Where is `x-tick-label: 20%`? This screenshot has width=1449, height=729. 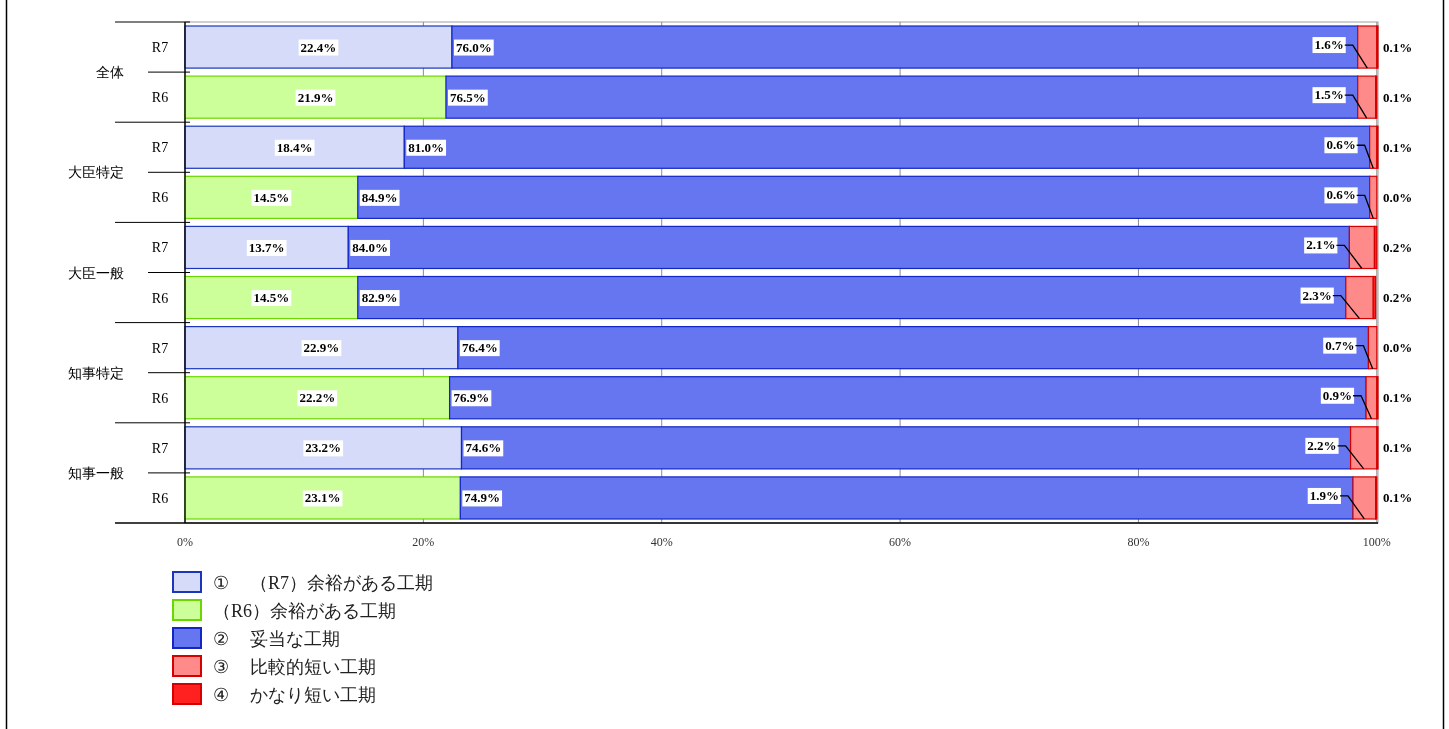 x-tick-label: 20% is located at coordinates (423, 542).